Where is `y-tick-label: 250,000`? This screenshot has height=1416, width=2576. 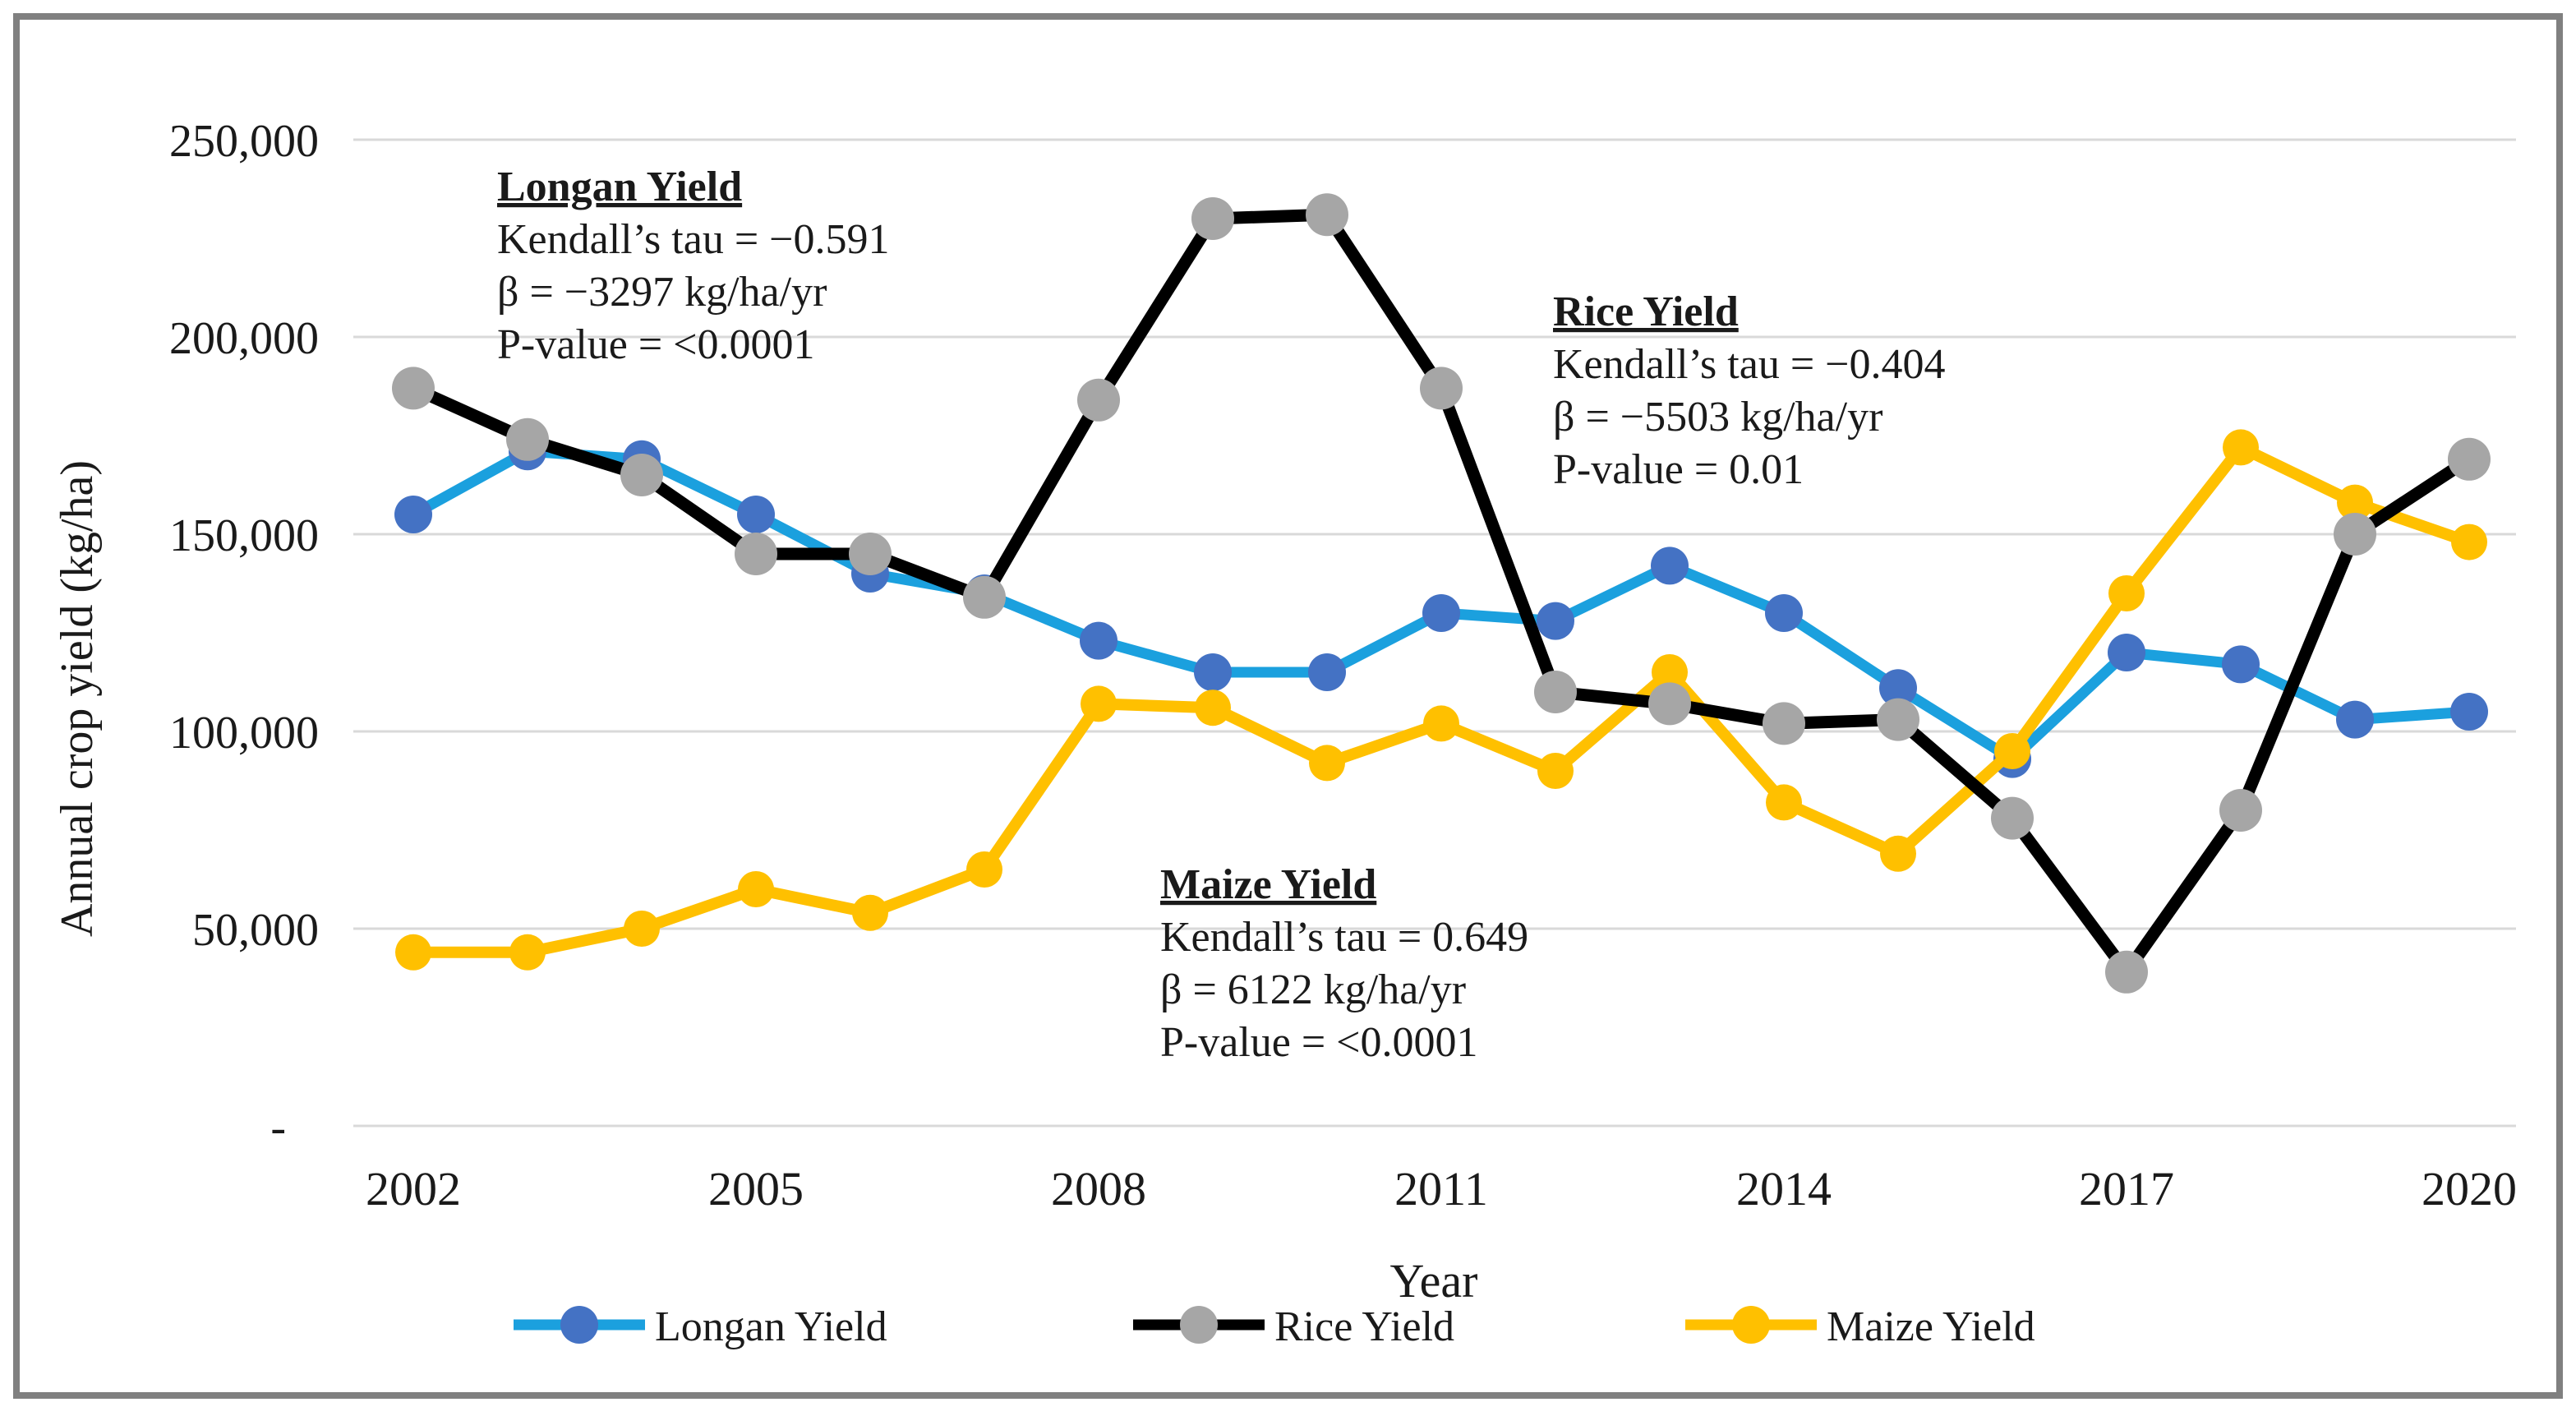
y-tick-label: 250,000 is located at coordinates (244, 141).